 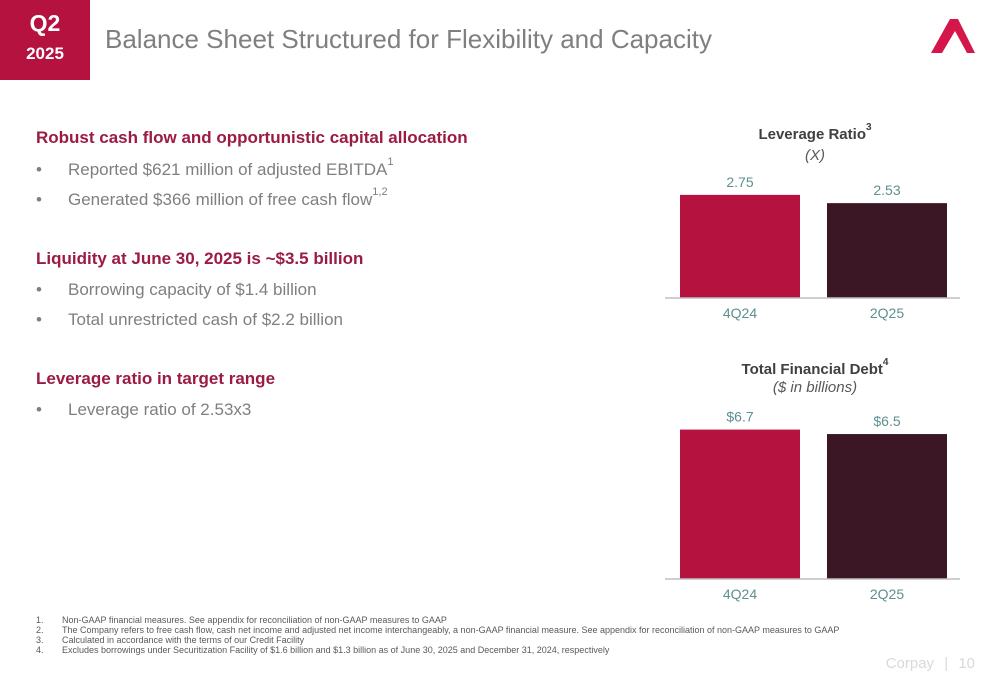 What do you see at coordinates (815, 155) in the screenshot?
I see `chart-subtitle: (X)` at bounding box center [815, 155].